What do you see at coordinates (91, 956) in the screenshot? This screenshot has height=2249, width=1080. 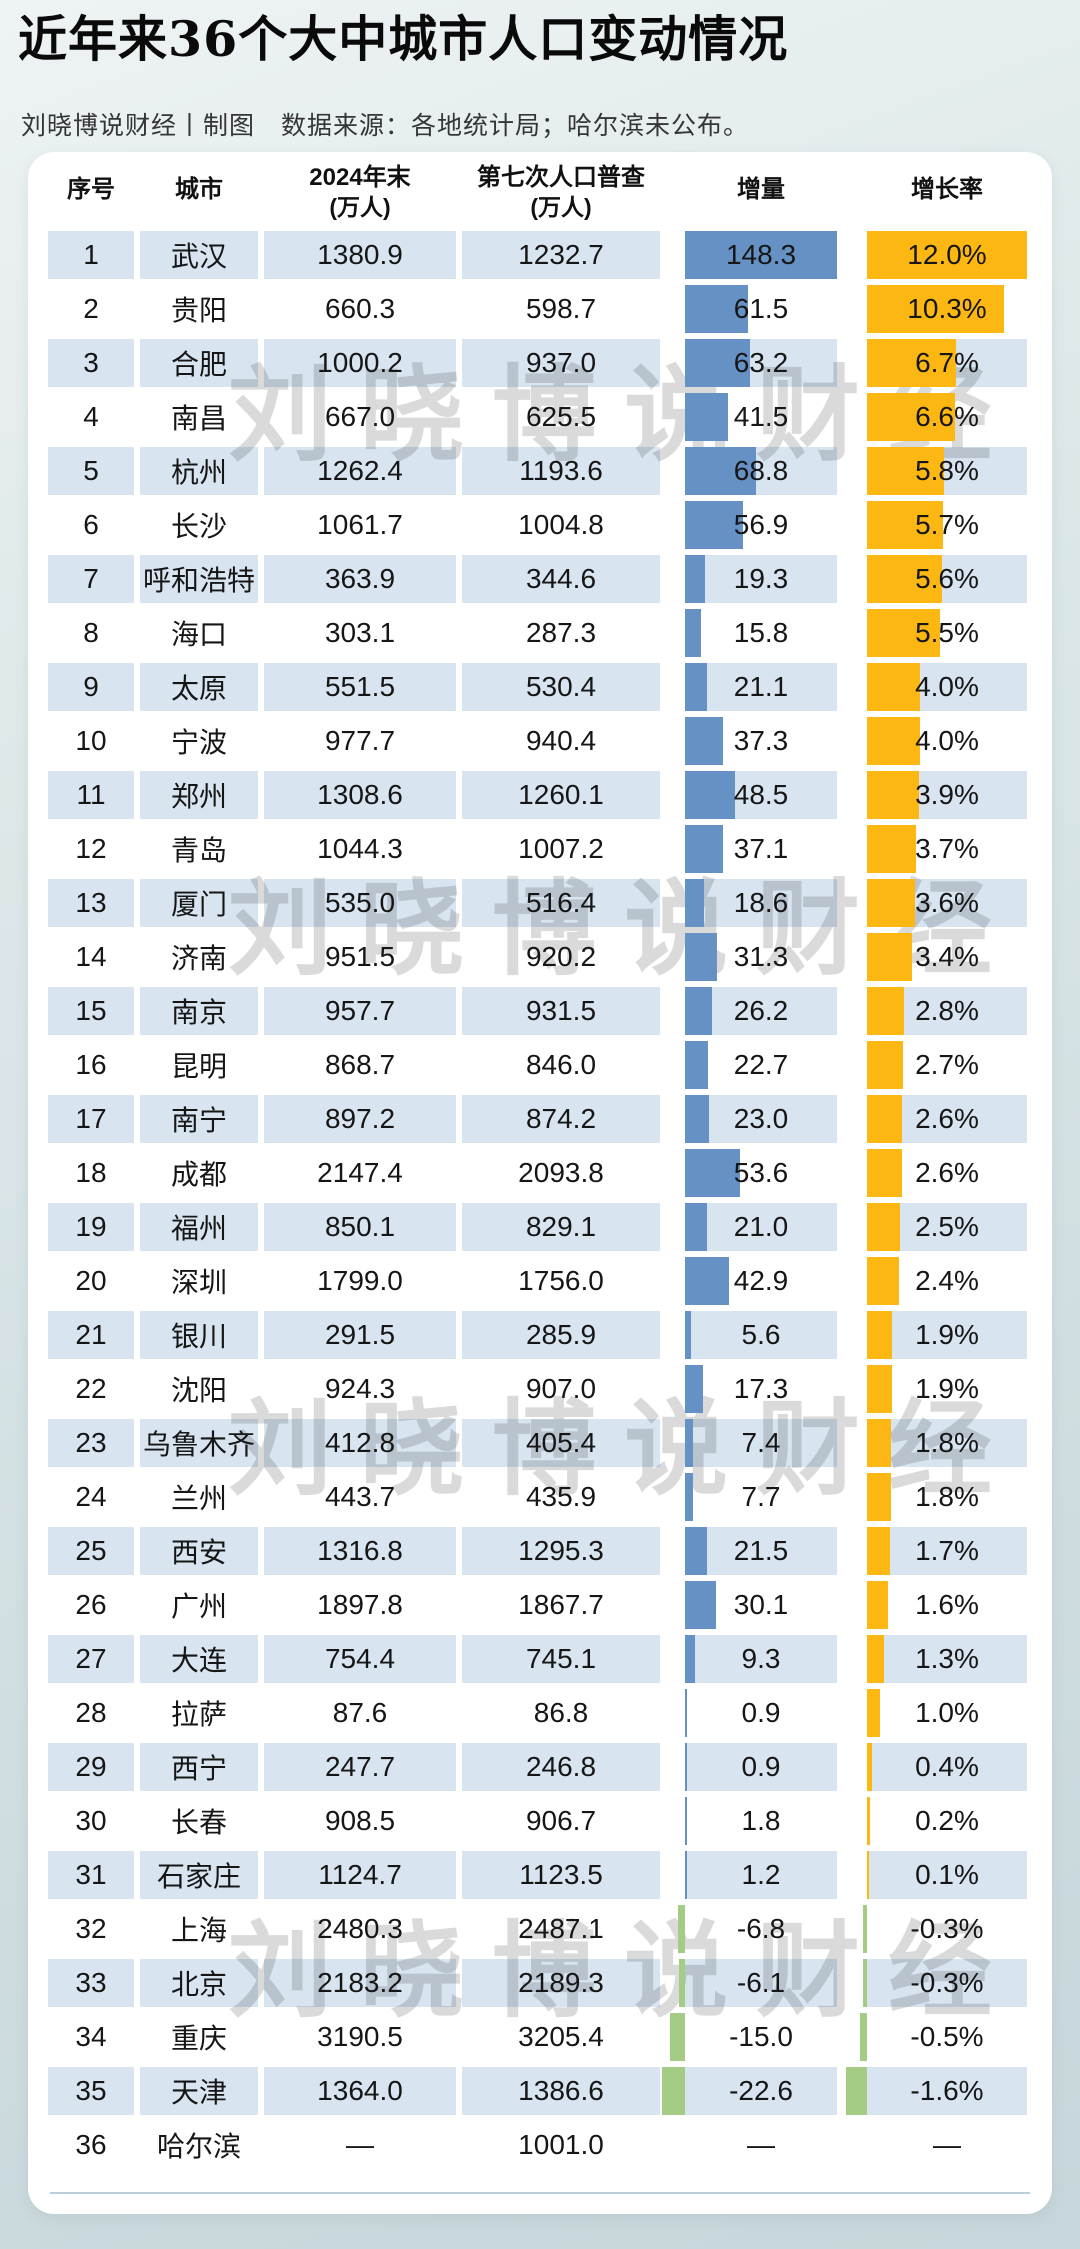 I see `rank-value: 14` at bounding box center [91, 956].